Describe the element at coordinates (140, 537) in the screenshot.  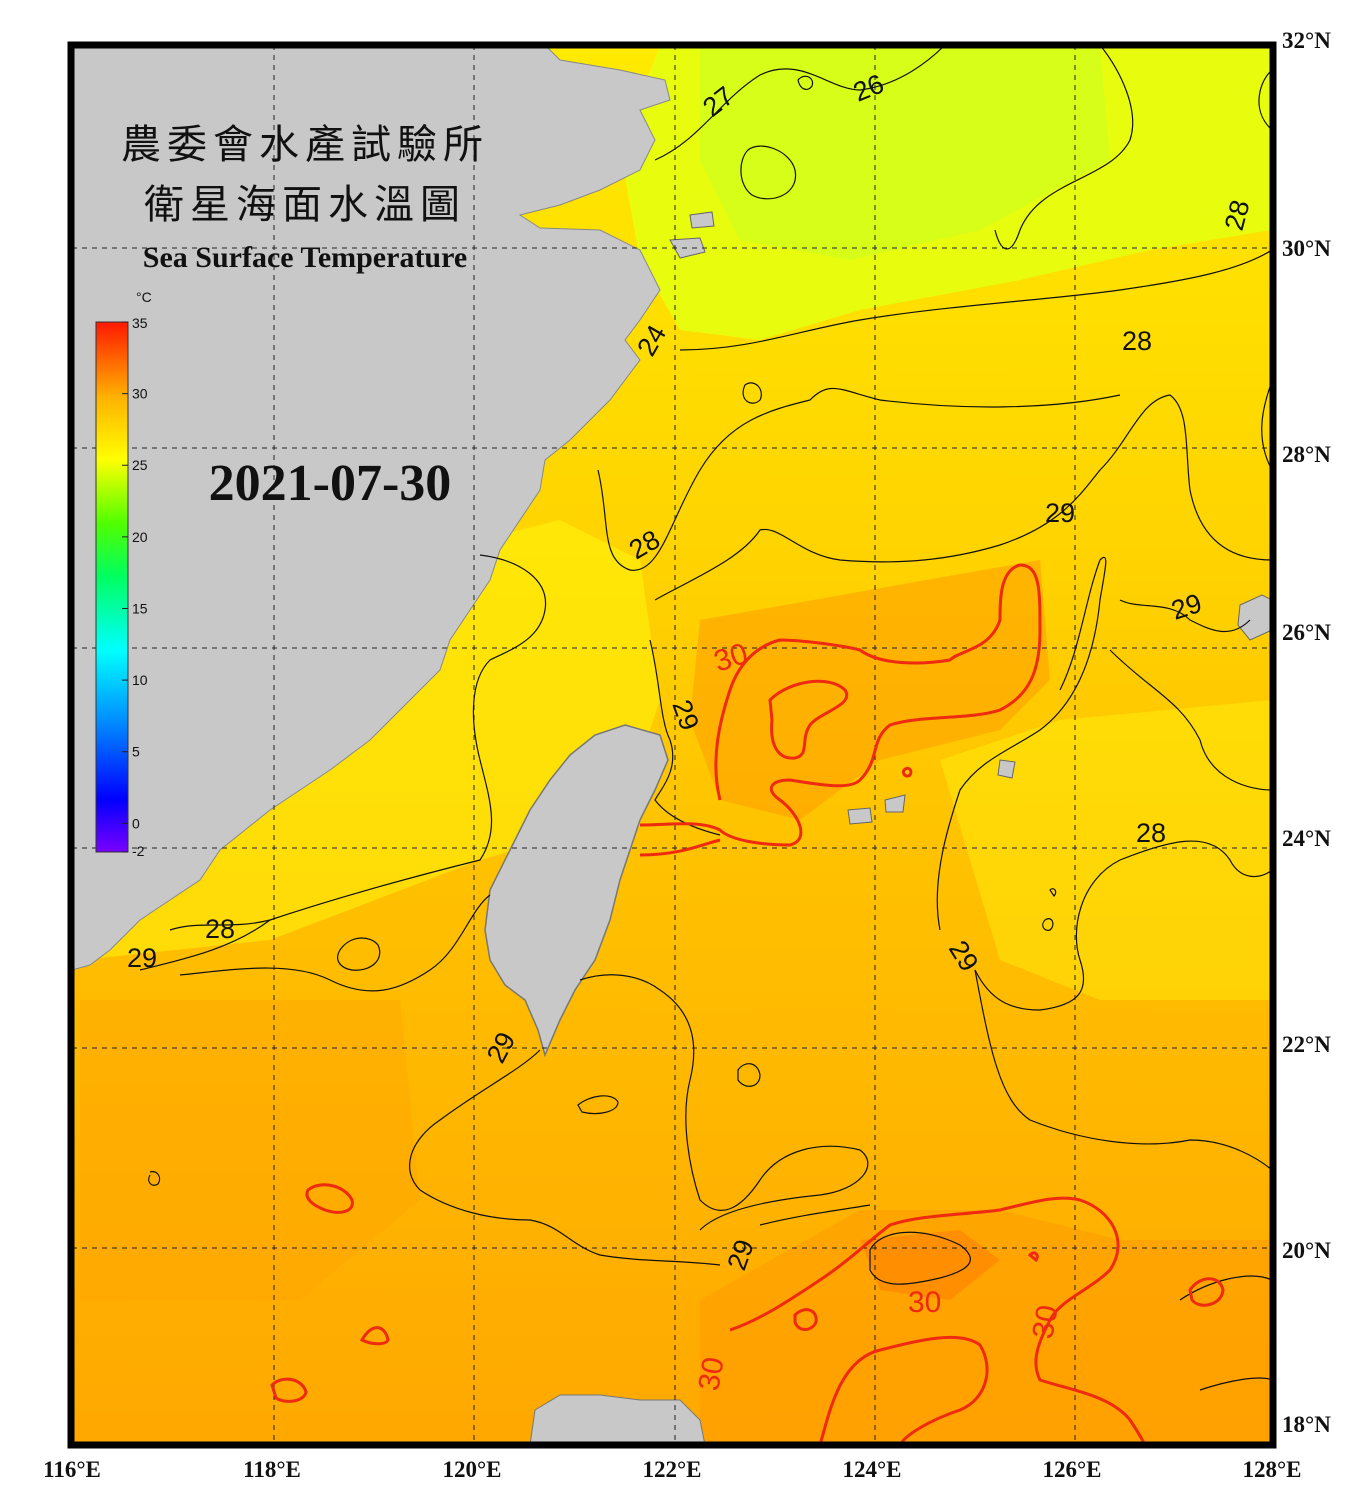
I see `colorbar-tick-label: 20` at that location.